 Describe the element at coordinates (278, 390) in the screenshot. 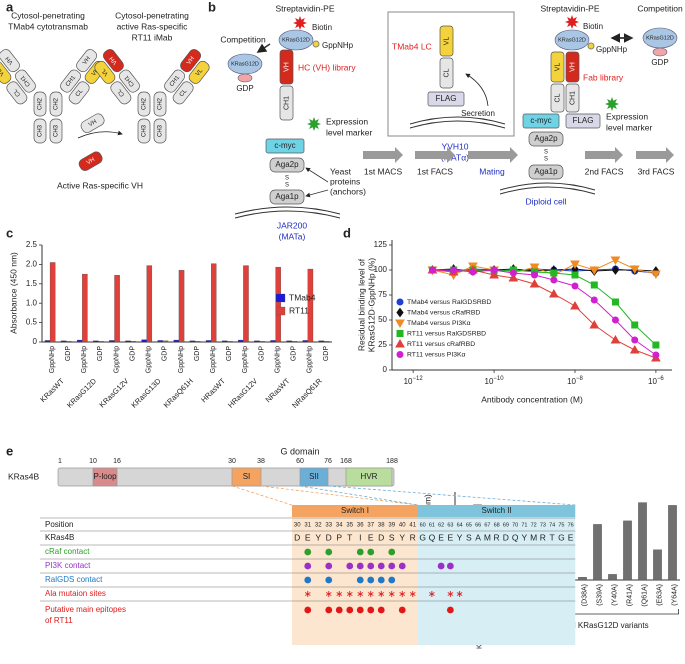

I see `group-label: NRasWT` at that location.